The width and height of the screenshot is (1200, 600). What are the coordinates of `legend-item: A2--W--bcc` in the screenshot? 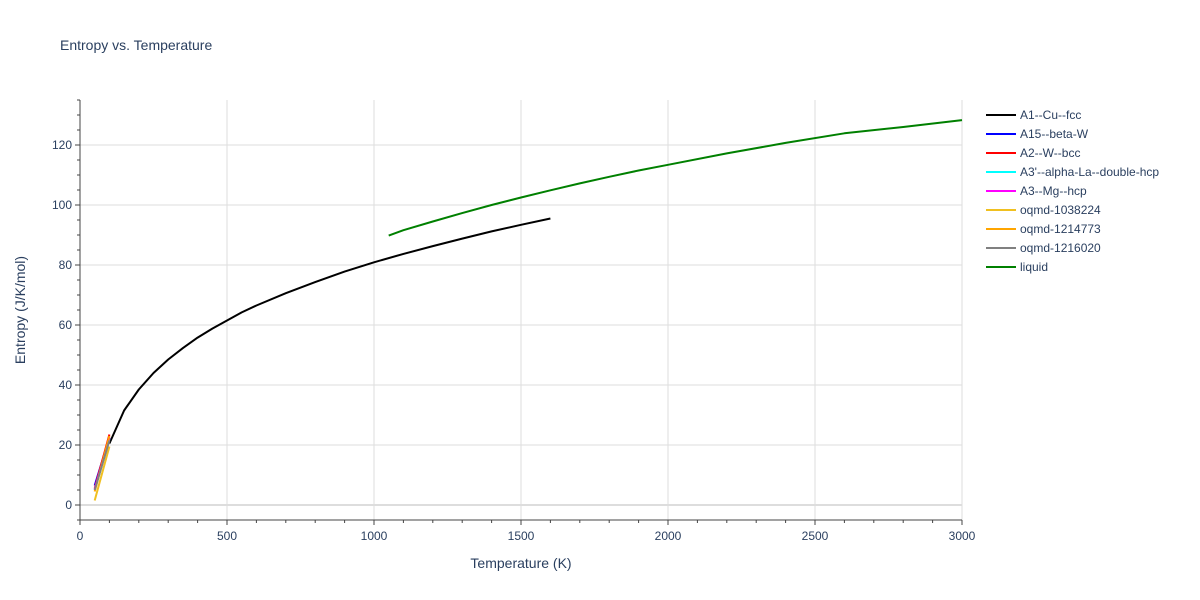 It's located at (1033, 153).